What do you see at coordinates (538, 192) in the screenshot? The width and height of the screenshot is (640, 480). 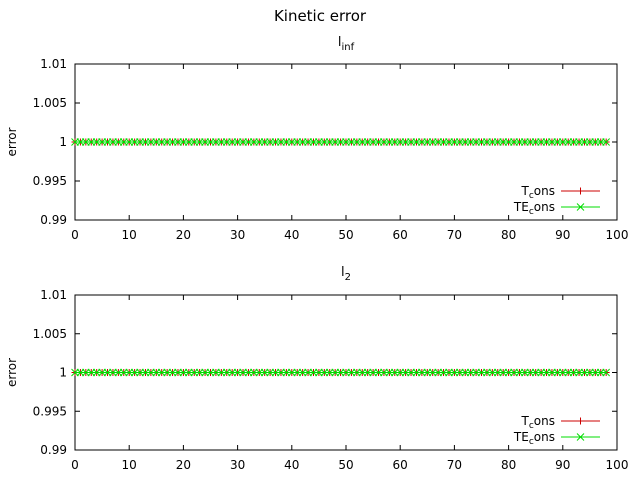 I see `legend-label: Tcons` at bounding box center [538, 192].